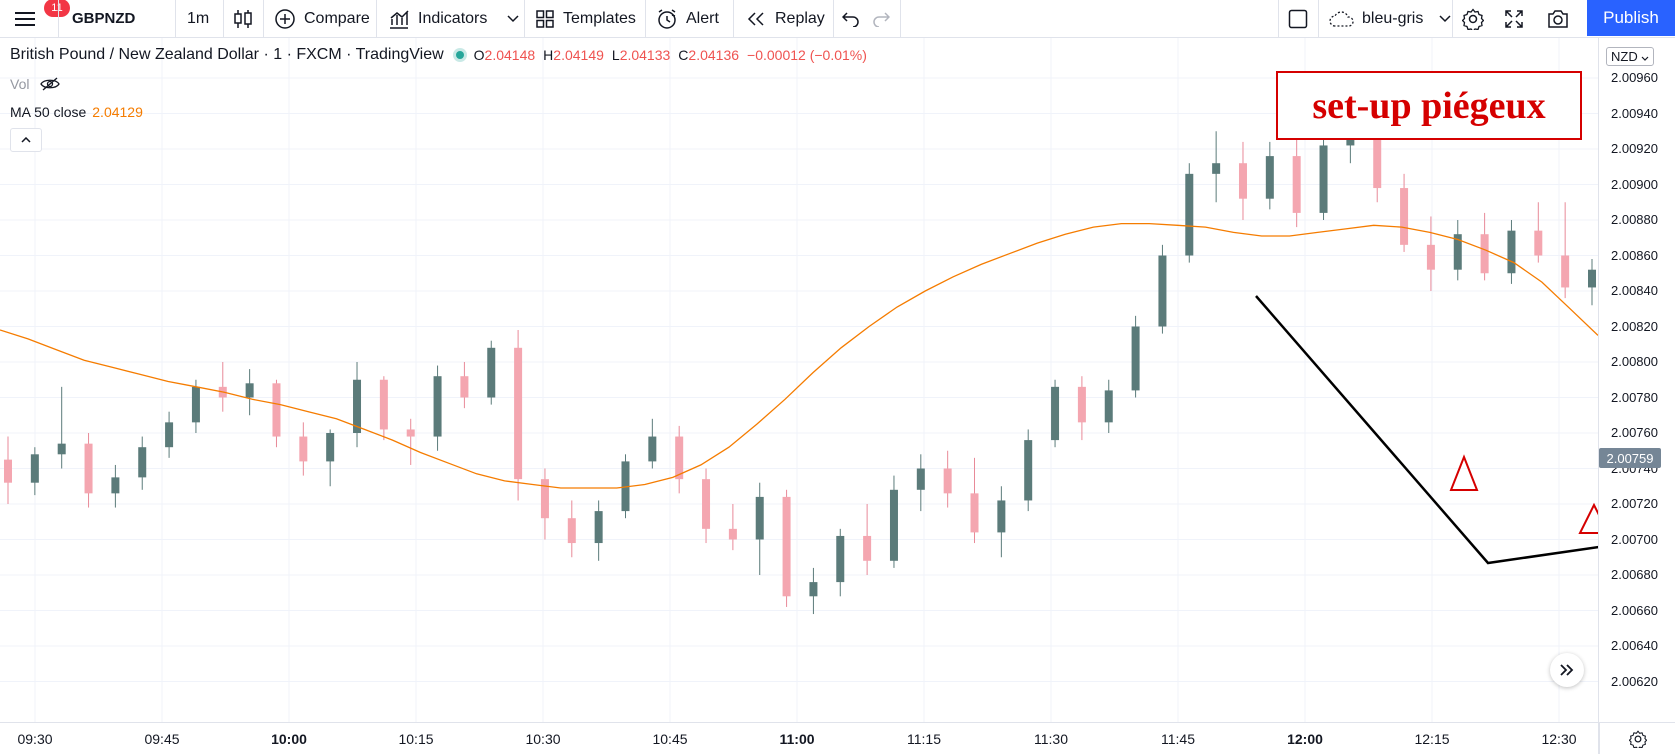  I want to click on axis-settings-button, so click(1637, 738).